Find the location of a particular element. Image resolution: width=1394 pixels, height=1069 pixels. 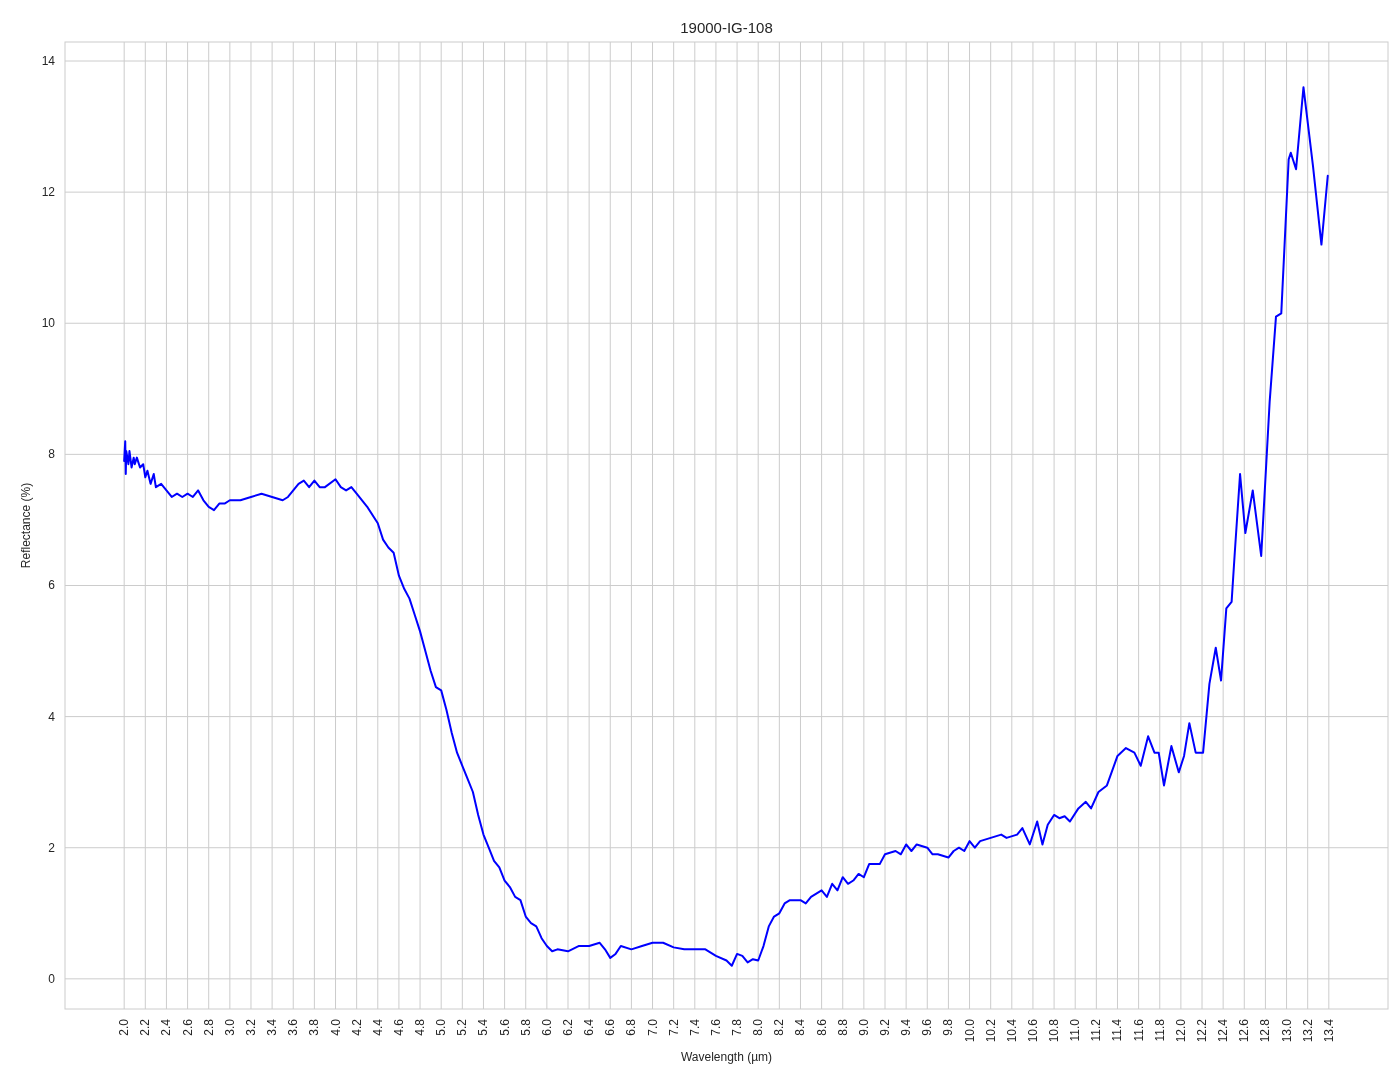

x-tick-label: 5.4 is located at coordinates (483, 1027).